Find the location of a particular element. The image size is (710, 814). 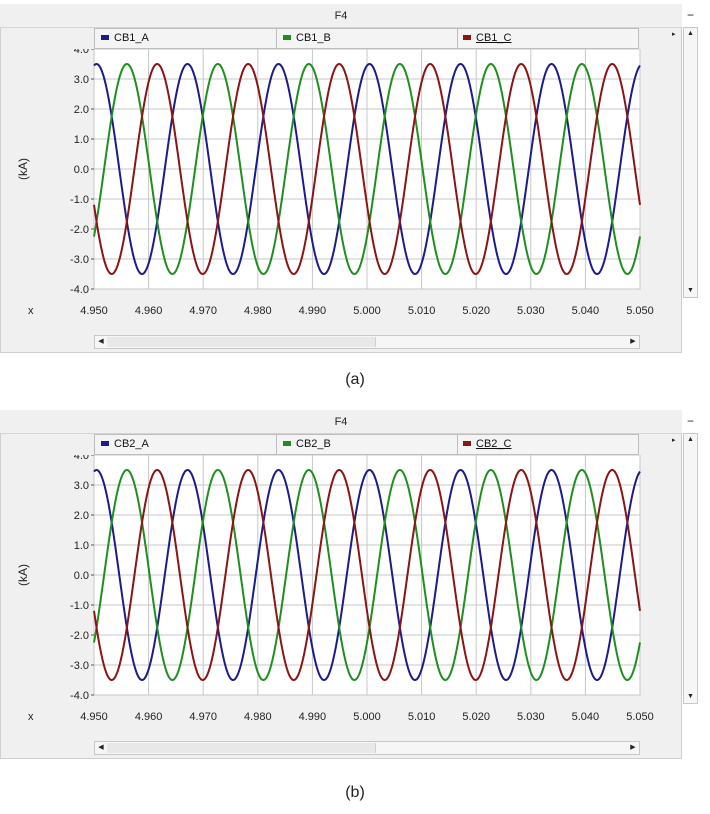

legend-label-c: CB2_C is located at coordinates (494, 444).